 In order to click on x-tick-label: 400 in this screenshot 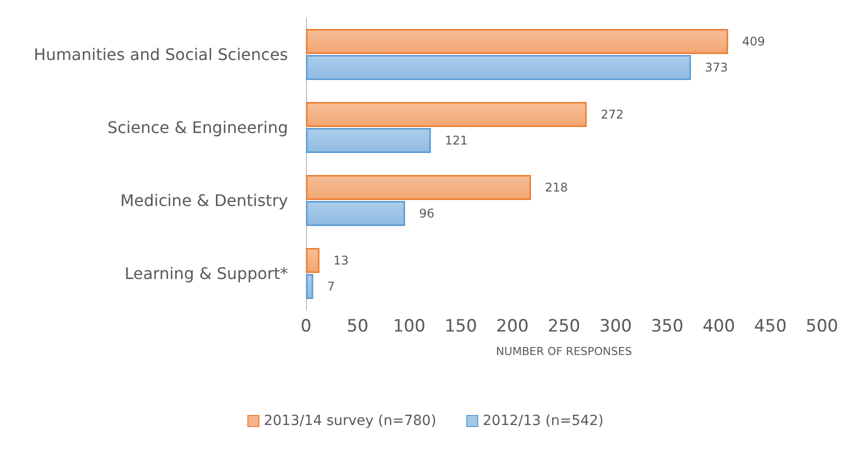, I will do `click(719, 326)`.